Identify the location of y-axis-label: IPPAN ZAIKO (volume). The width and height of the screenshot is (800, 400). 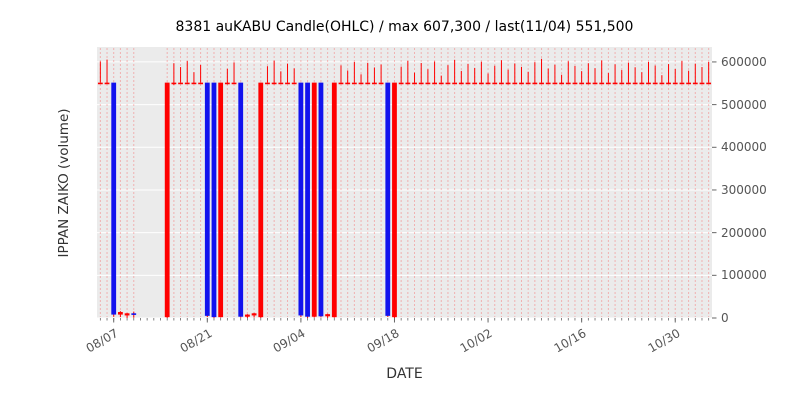
(64, 183).